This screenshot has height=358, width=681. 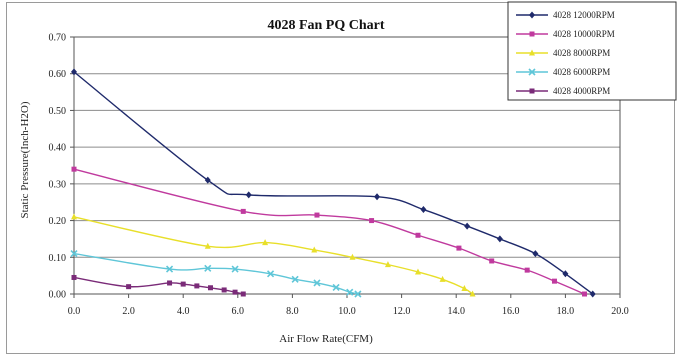 I want to click on y-tick-label: 0.00, so click(x=58, y=295).